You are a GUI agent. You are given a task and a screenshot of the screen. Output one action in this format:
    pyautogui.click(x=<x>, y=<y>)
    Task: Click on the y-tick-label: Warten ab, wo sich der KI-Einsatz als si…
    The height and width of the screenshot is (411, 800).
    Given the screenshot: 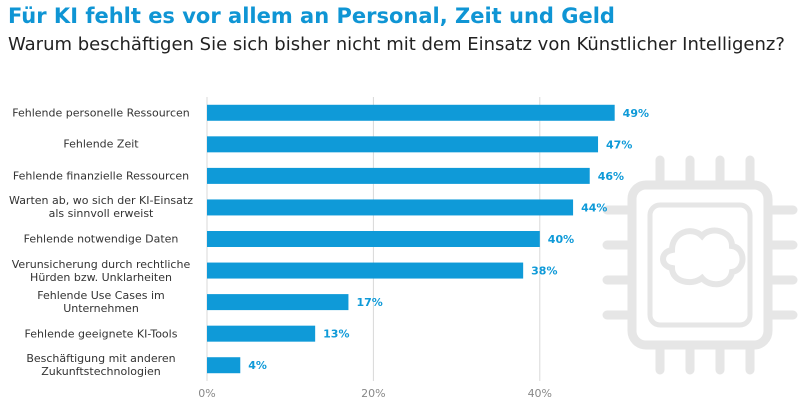 What is the action you would take?
    pyautogui.click(x=101, y=207)
    